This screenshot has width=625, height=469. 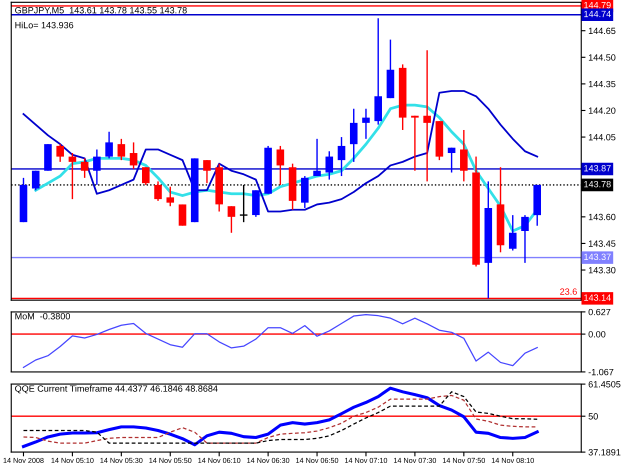 What do you see at coordinates (42, 316) in the screenshot?
I see `chart-title: MoM -0.3800` at bounding box center [42, 316].